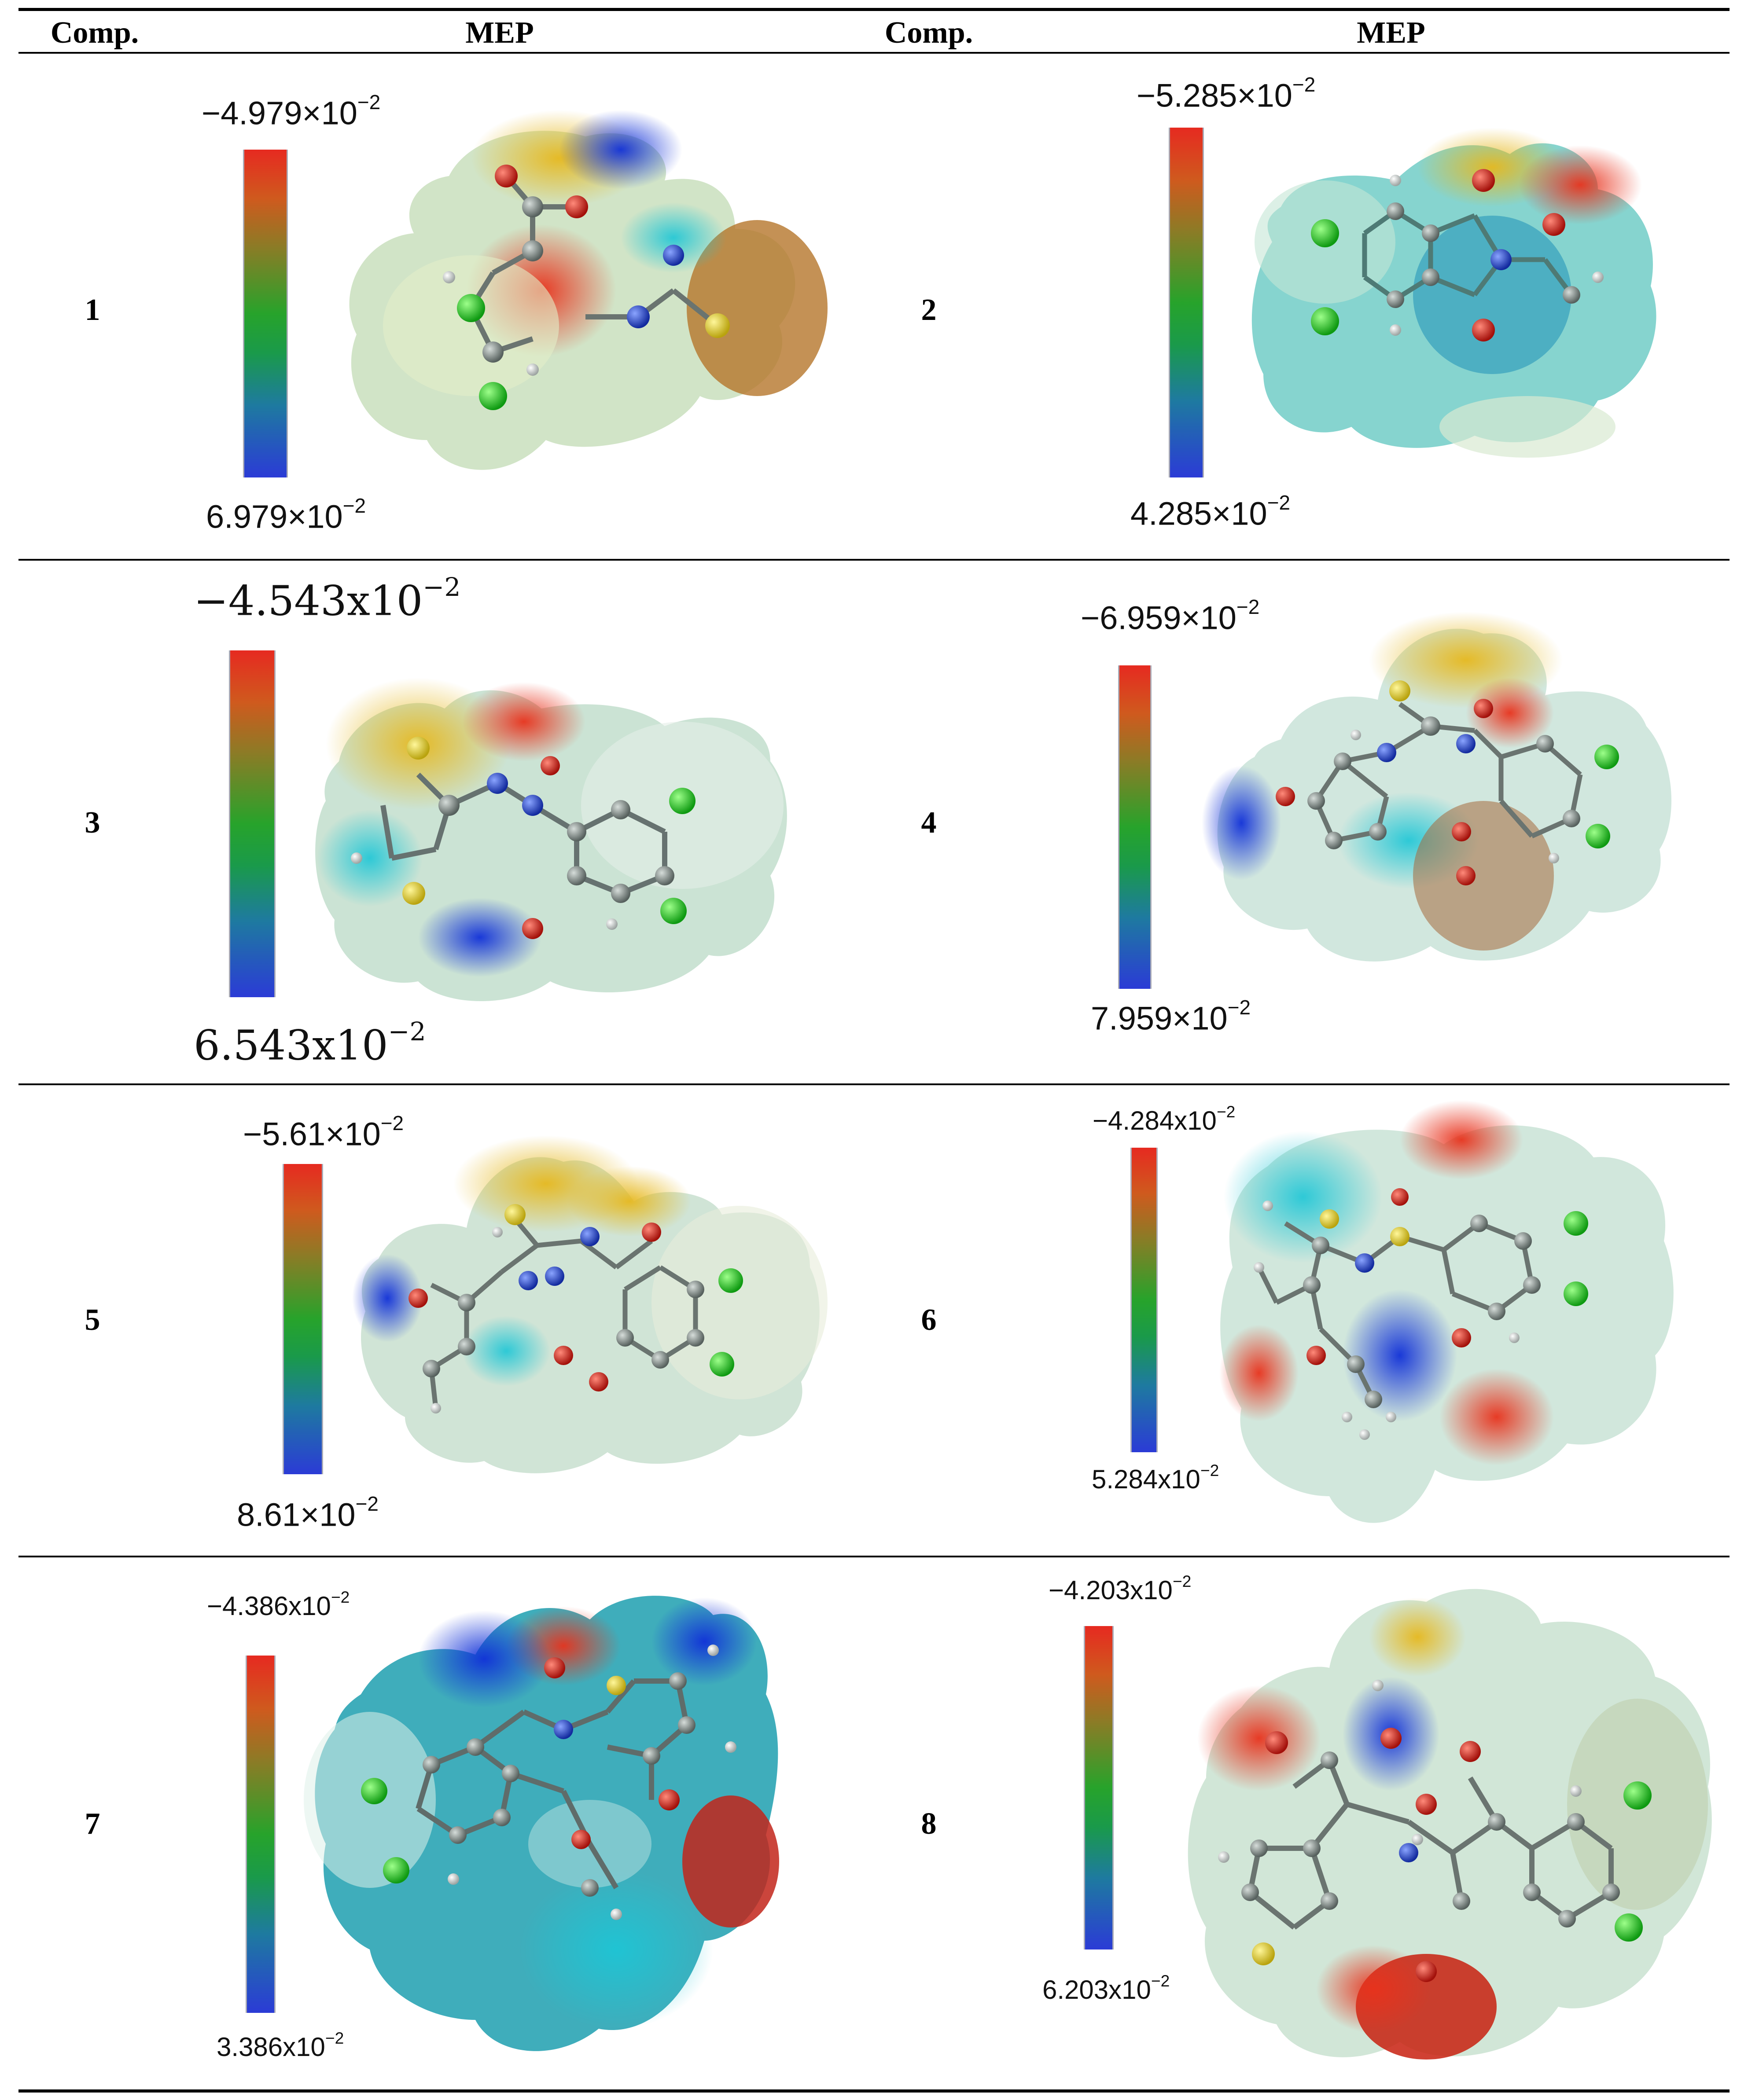  I want to click on header-mep-left: MEP, so click(500, 33).